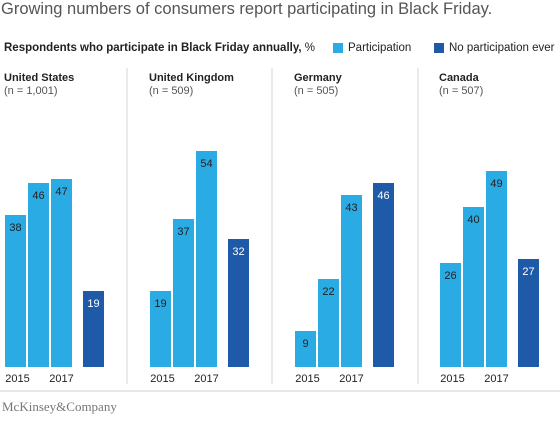 The width and height of the screenshot is (560, 421). Describe the element at coordinates (183, 293) in the screenshot. I see `bar-participation-united-kingdom-2016` at that location.